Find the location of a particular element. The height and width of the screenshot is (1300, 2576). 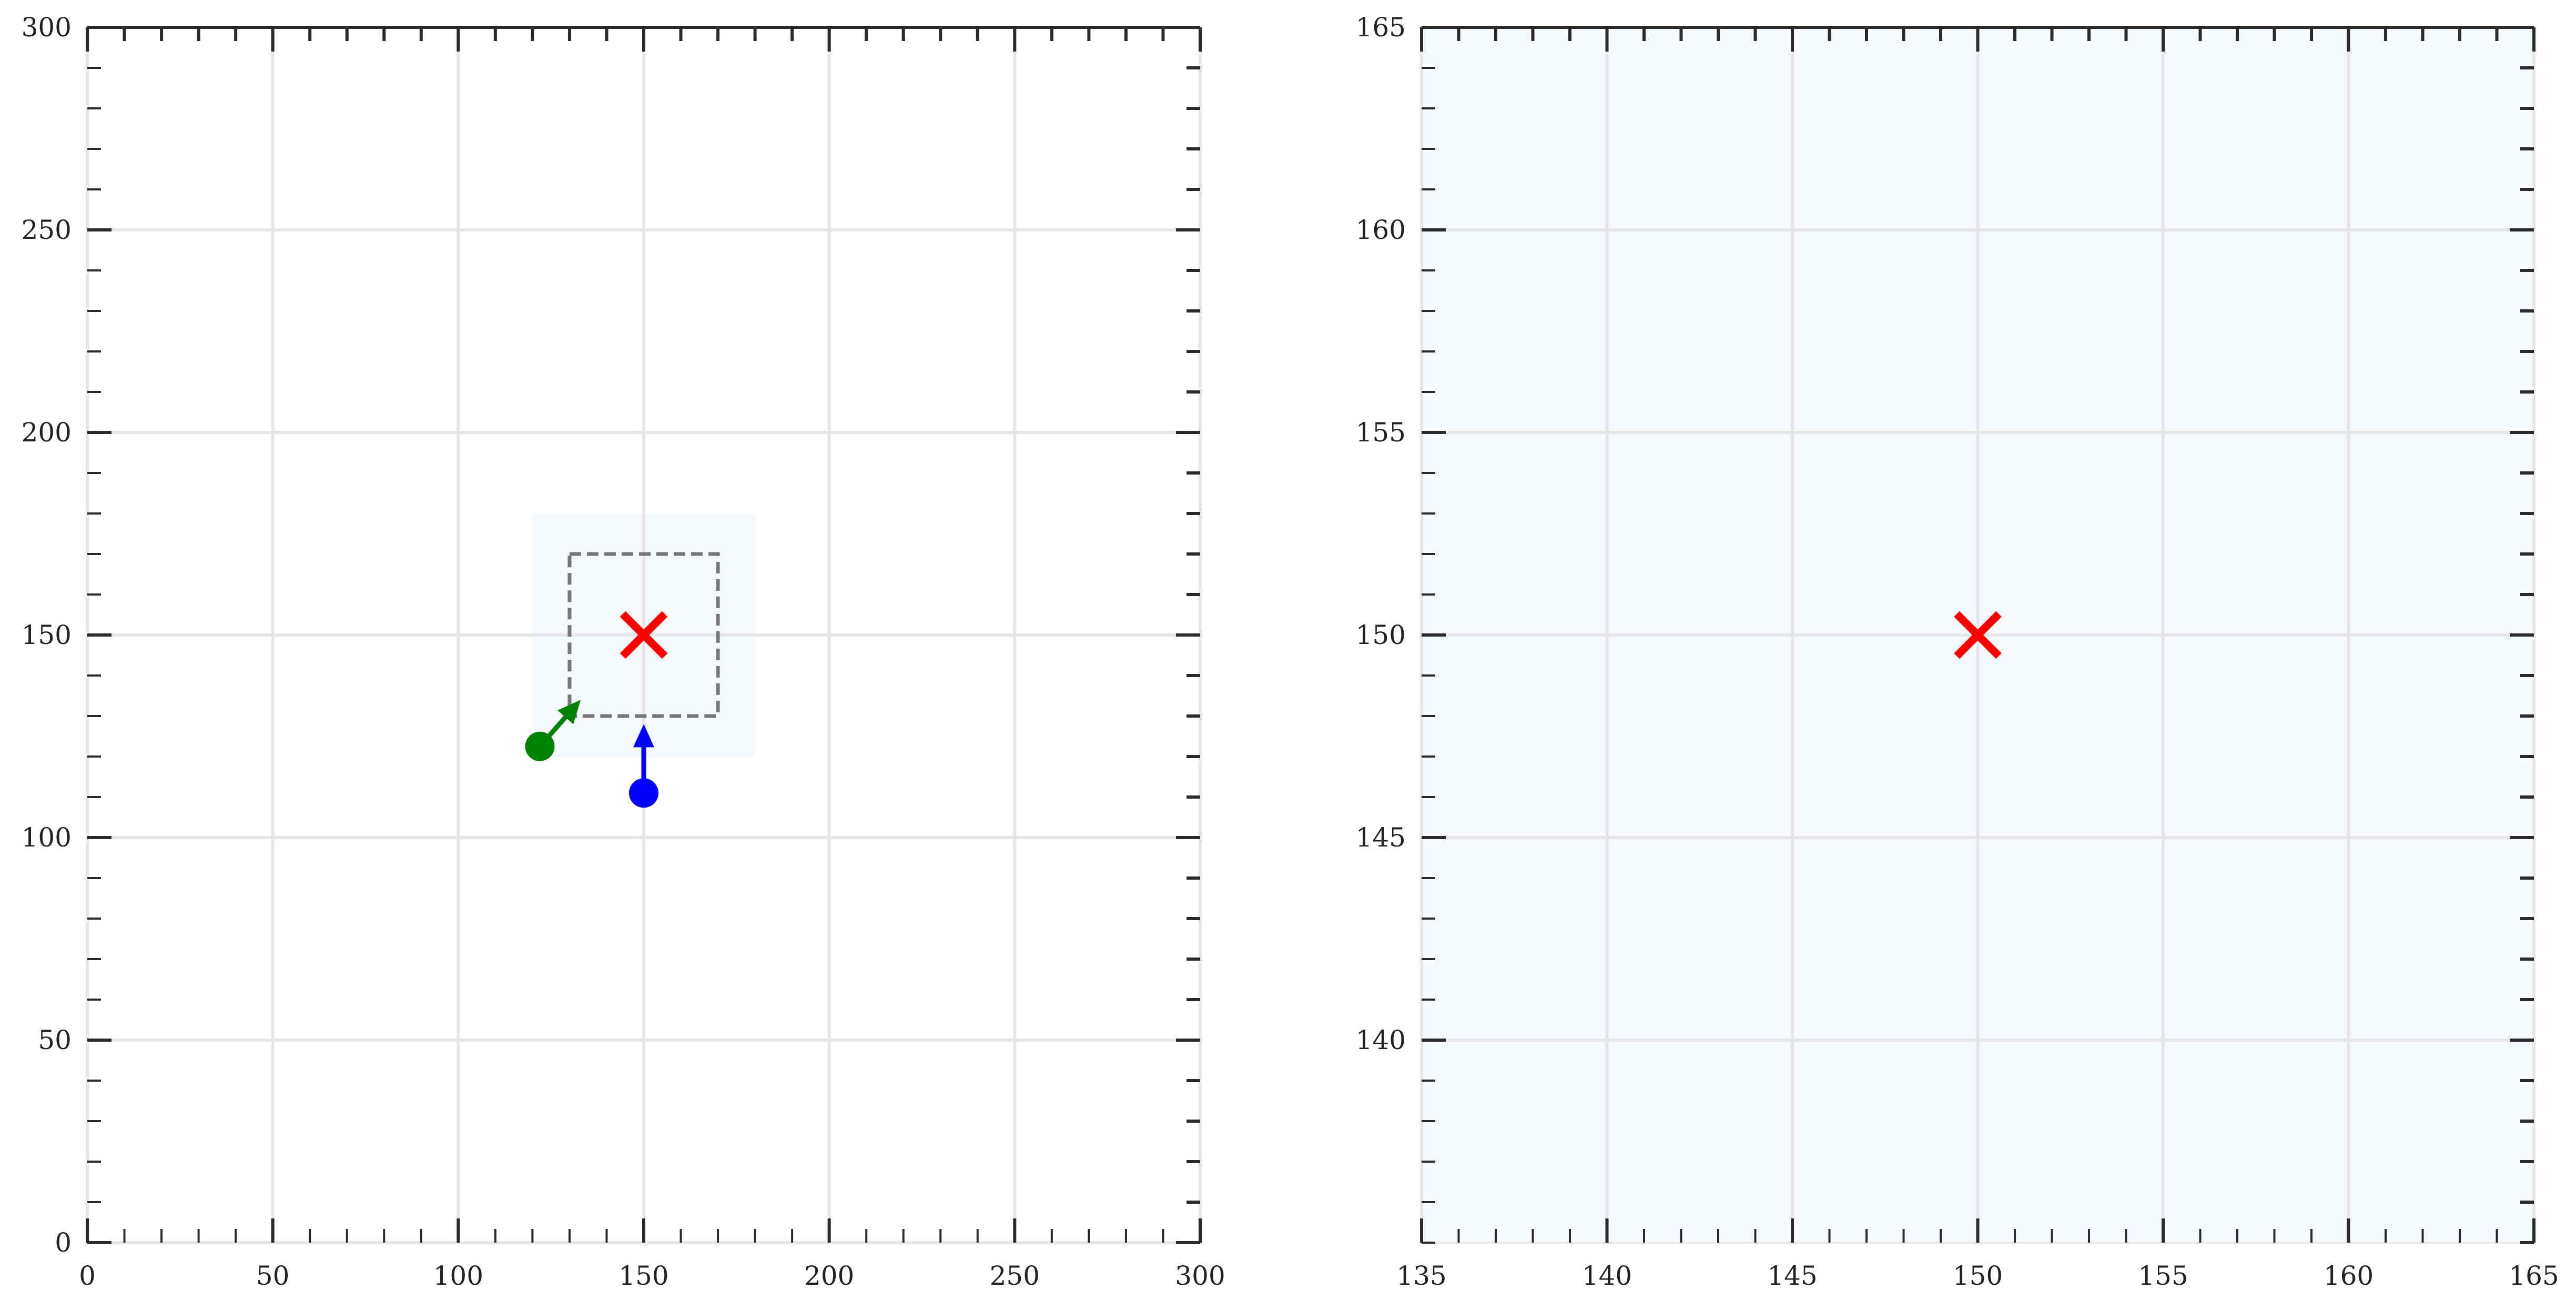

y-tick-label: 140 is located at coordinates (1381, 1040).